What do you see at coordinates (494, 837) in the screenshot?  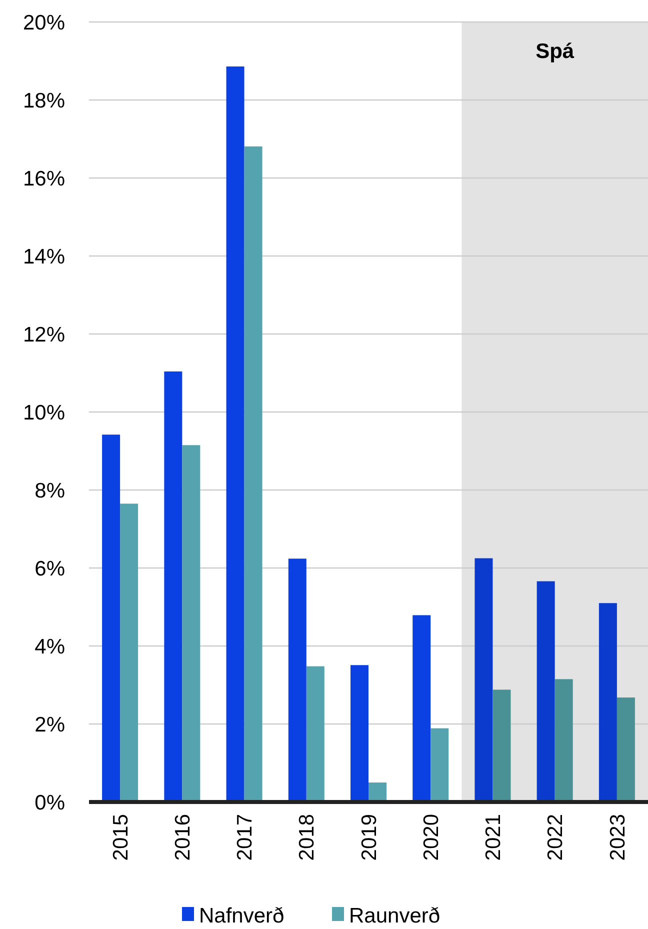 I see `x-tick-label: 2021` at bounding box center [494, 837].